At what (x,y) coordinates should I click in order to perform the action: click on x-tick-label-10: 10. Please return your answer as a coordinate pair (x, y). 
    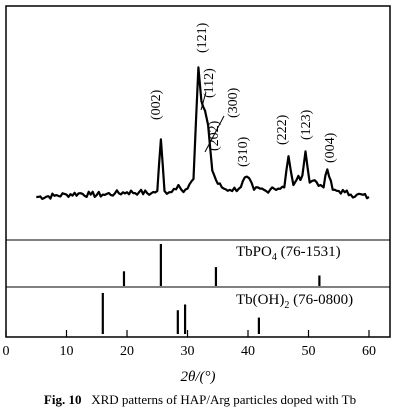
    Looking at the image, I should click on (67, 351).